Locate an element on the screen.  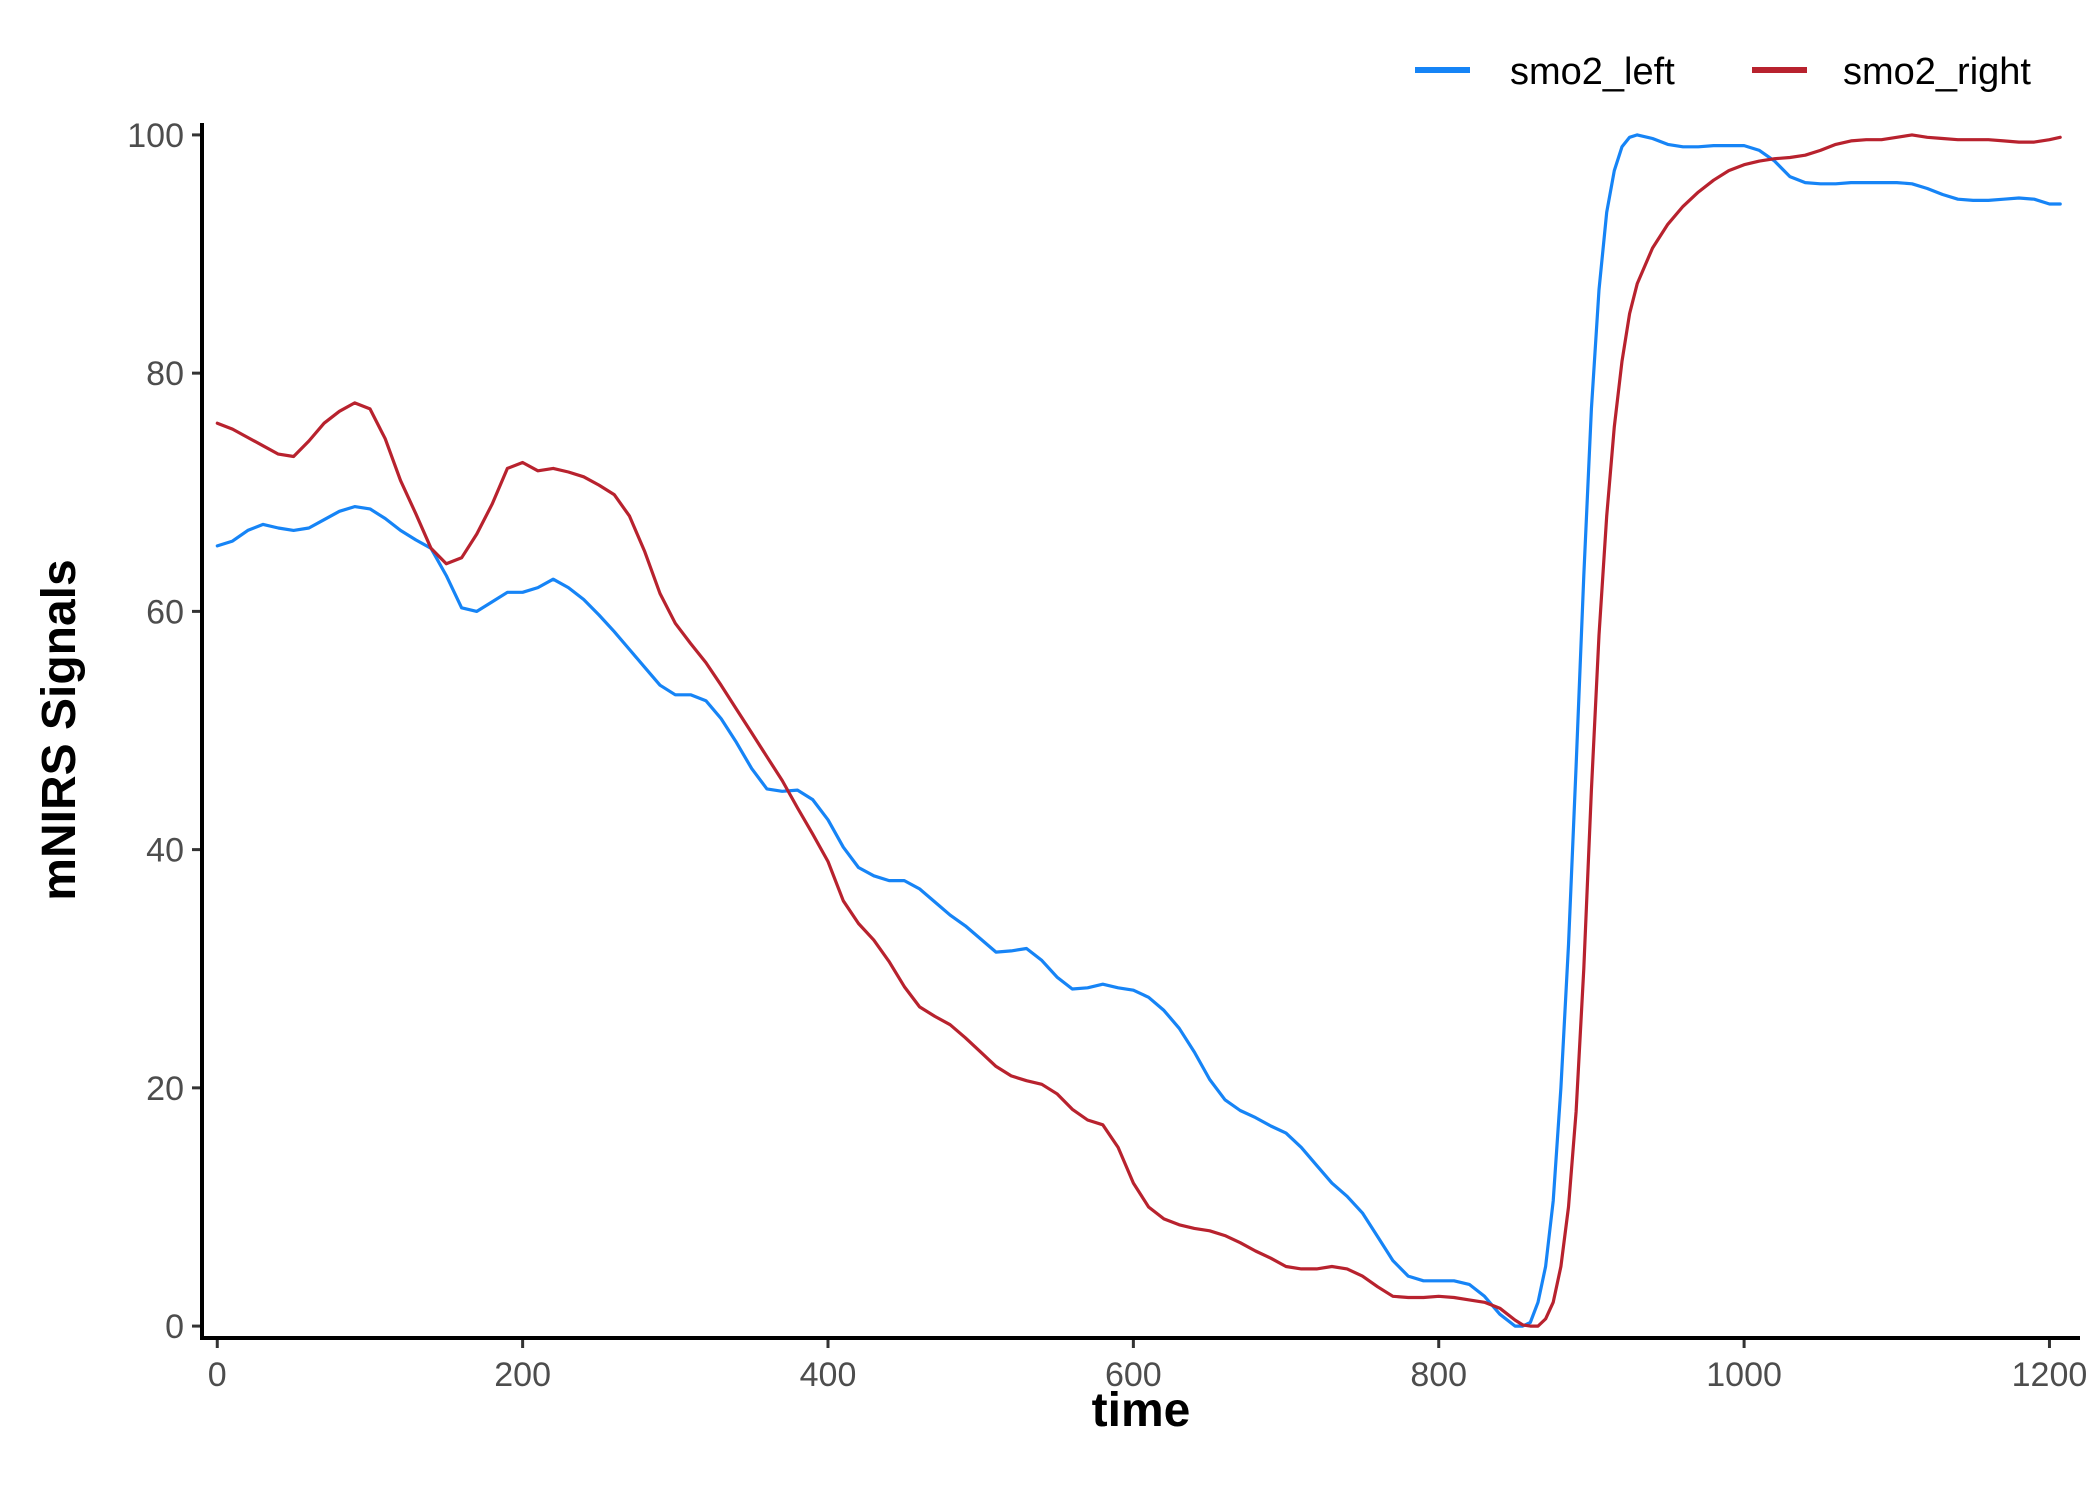
y-axis-ticks: 0 20 40 60 80 100 is located at coordinates (164, 731).